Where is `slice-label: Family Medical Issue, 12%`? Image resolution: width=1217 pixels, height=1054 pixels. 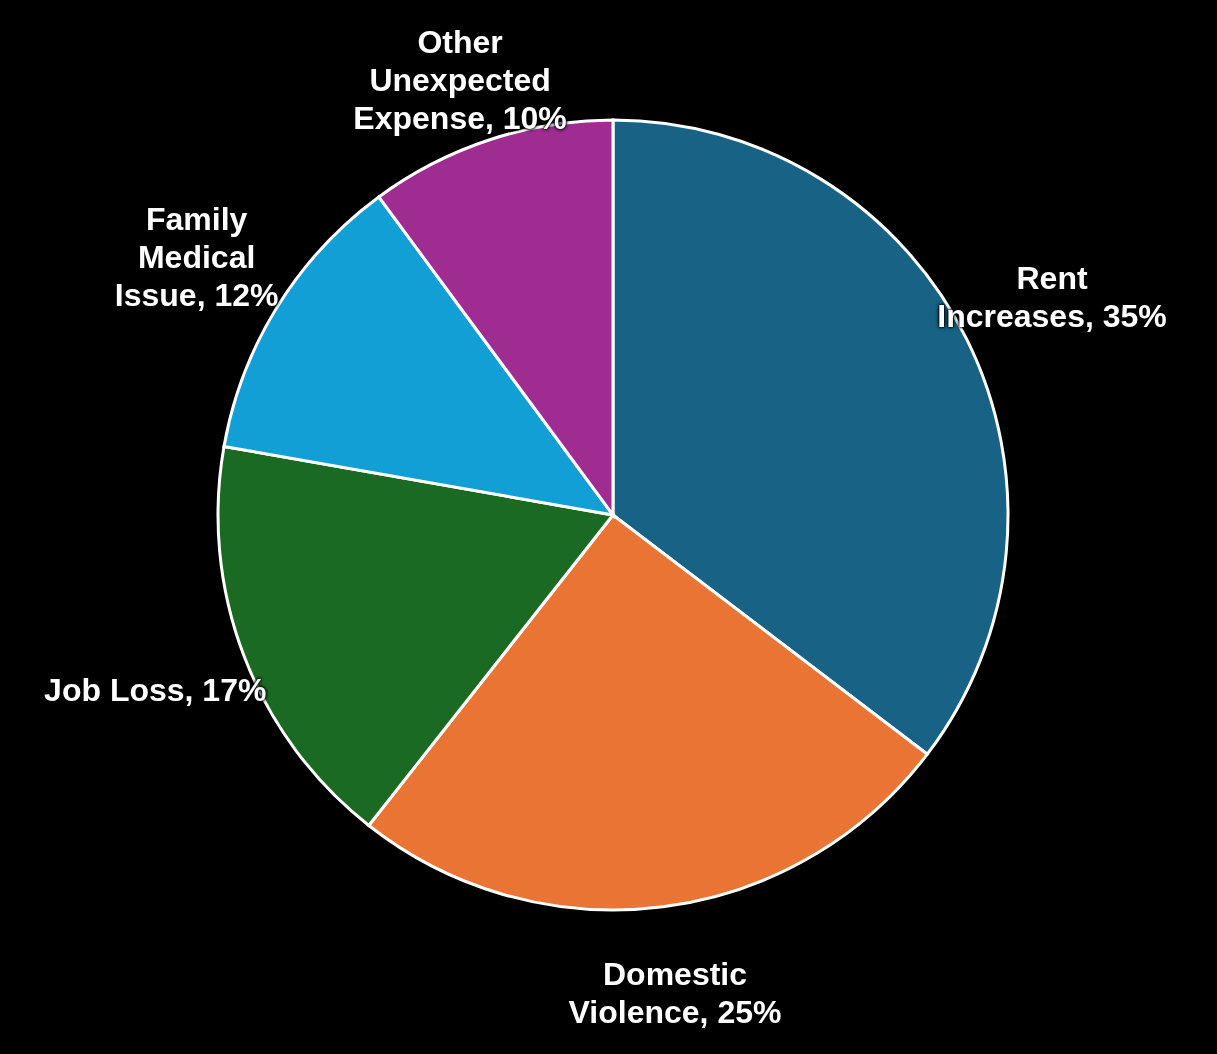 slice-label: Family Medical Issue, 12% is located at coordinates (196, 256).